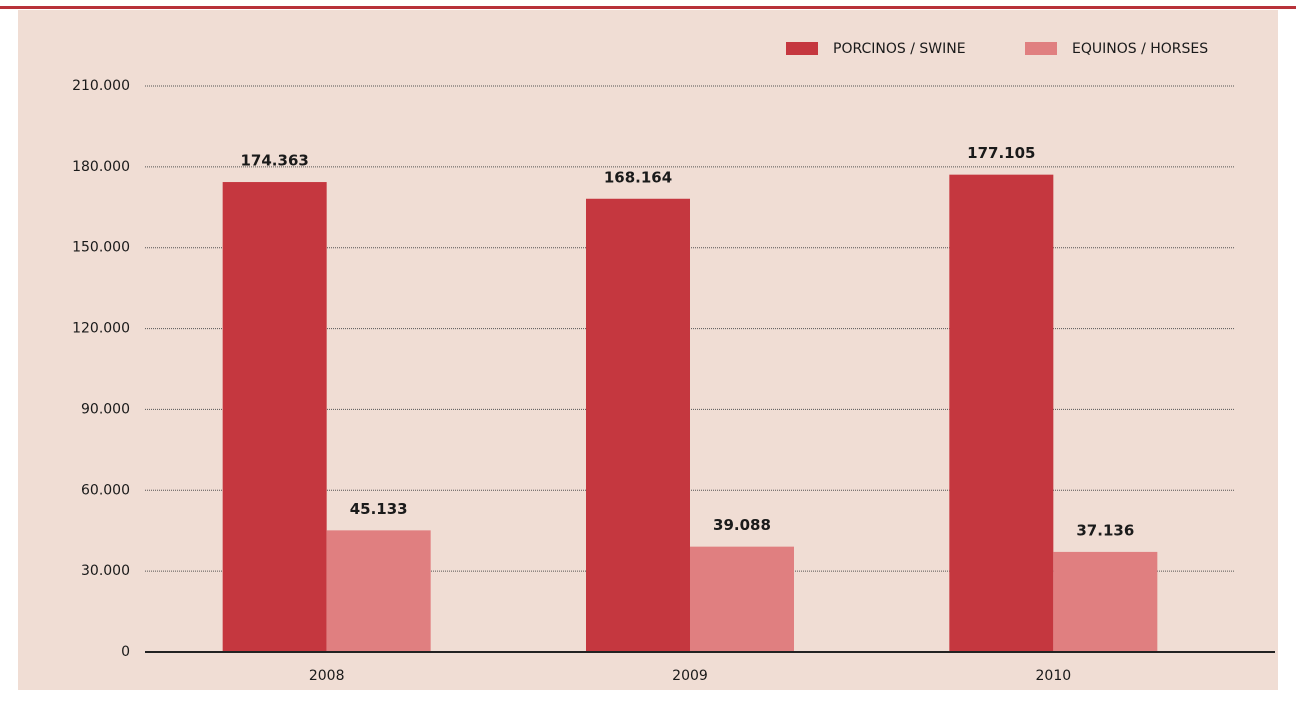 This screenshot has width=1296, height=717. Describe the element at coordinates (1140, 49) in the screenshot. I see `legend-label: EQUINOS / HORSES` at that location.